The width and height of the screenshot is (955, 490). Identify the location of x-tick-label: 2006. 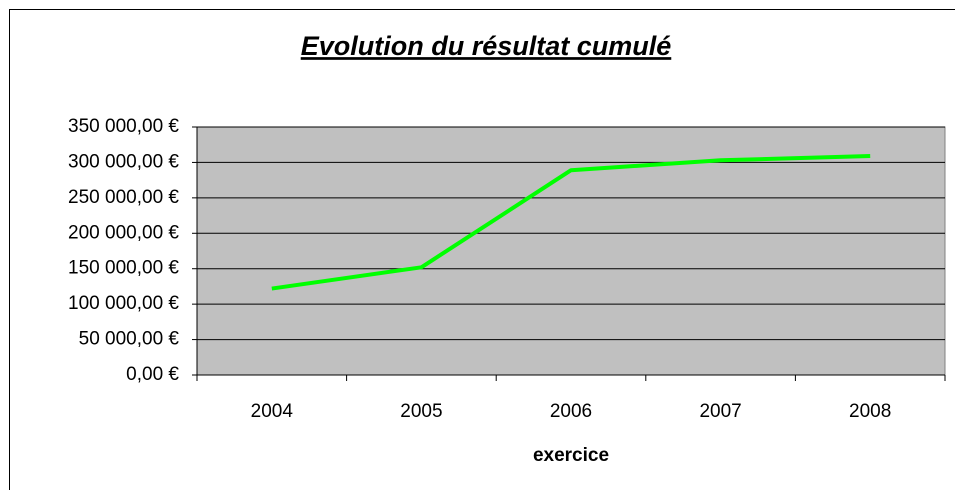
(571, 411).